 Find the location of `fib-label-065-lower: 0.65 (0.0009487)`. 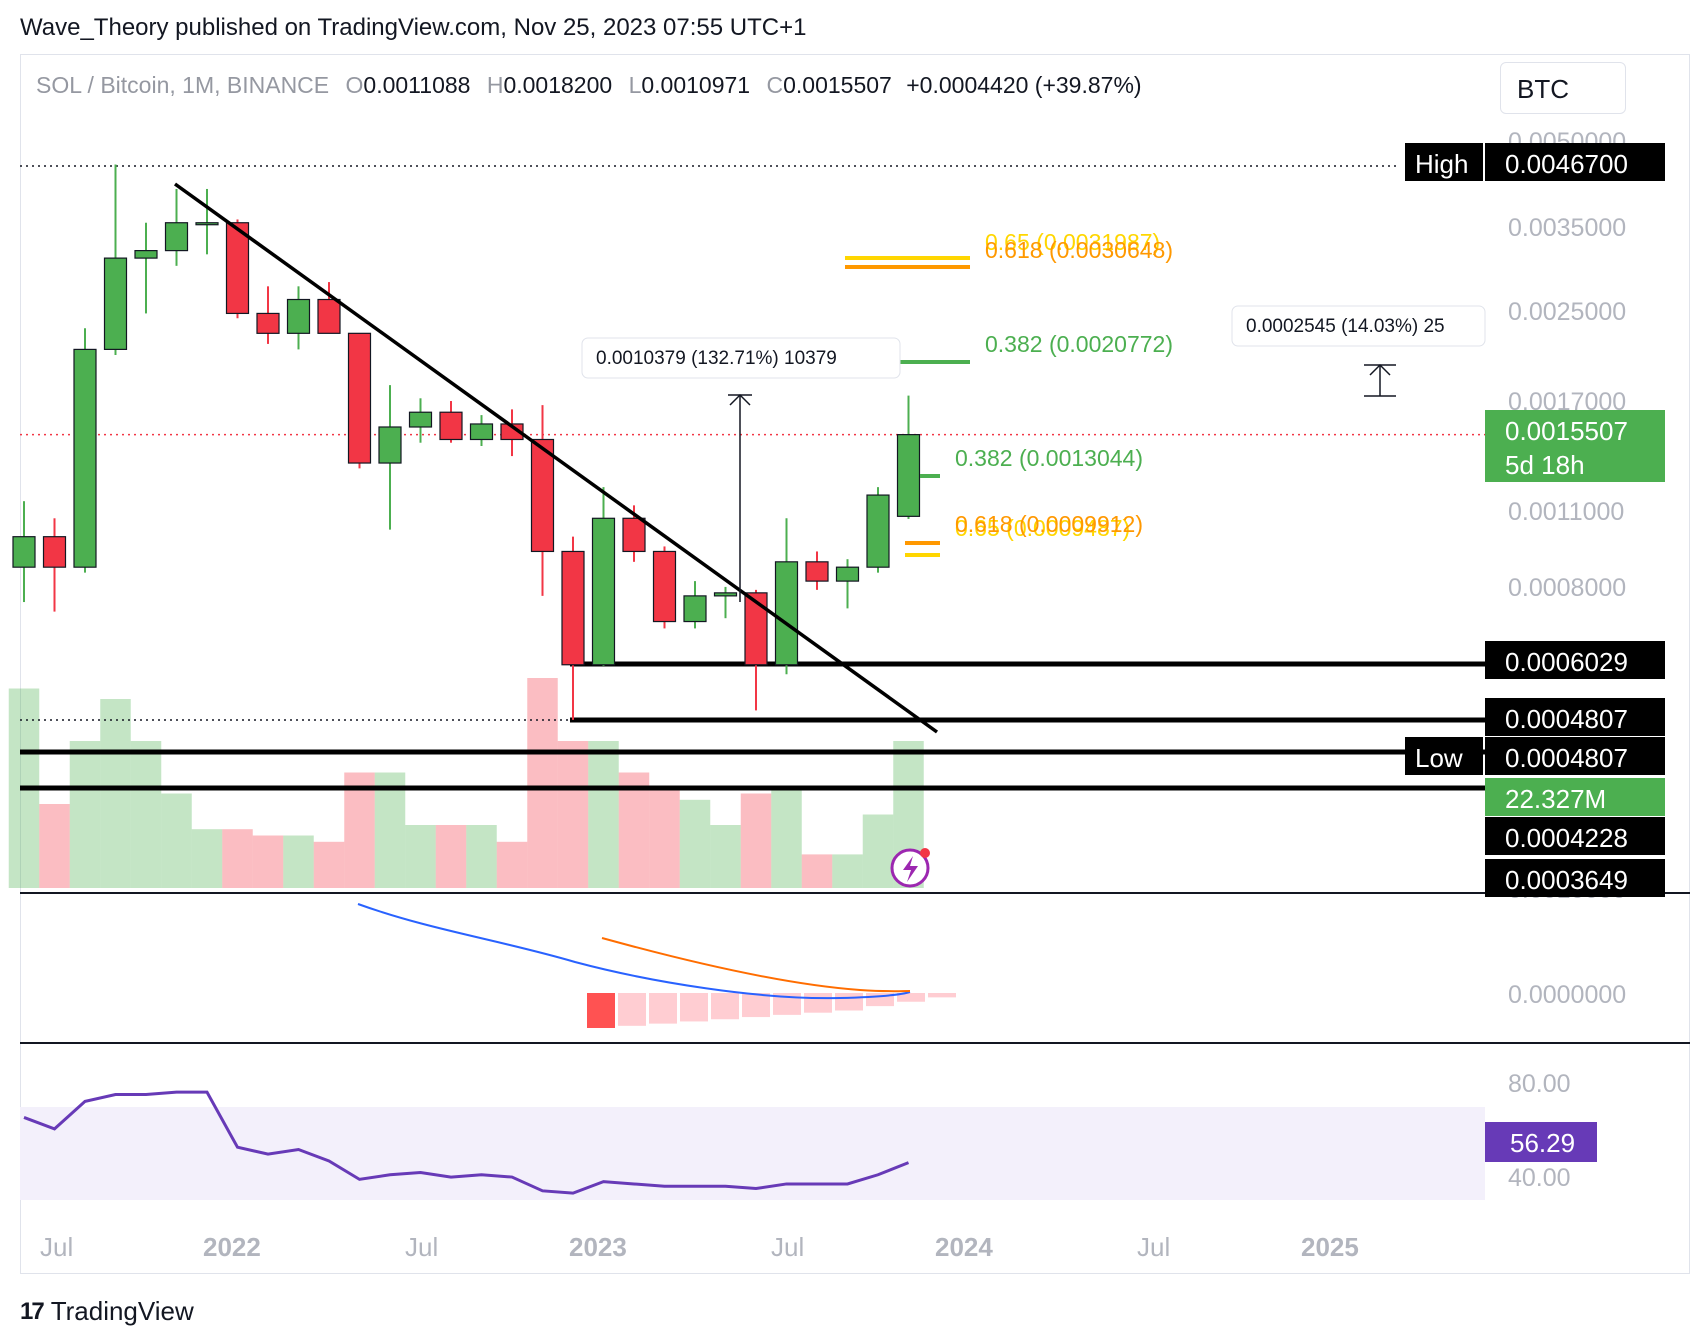

fib-label-065-lower: 0.65 (0.0009487) is located at coordinates (1042, 528).